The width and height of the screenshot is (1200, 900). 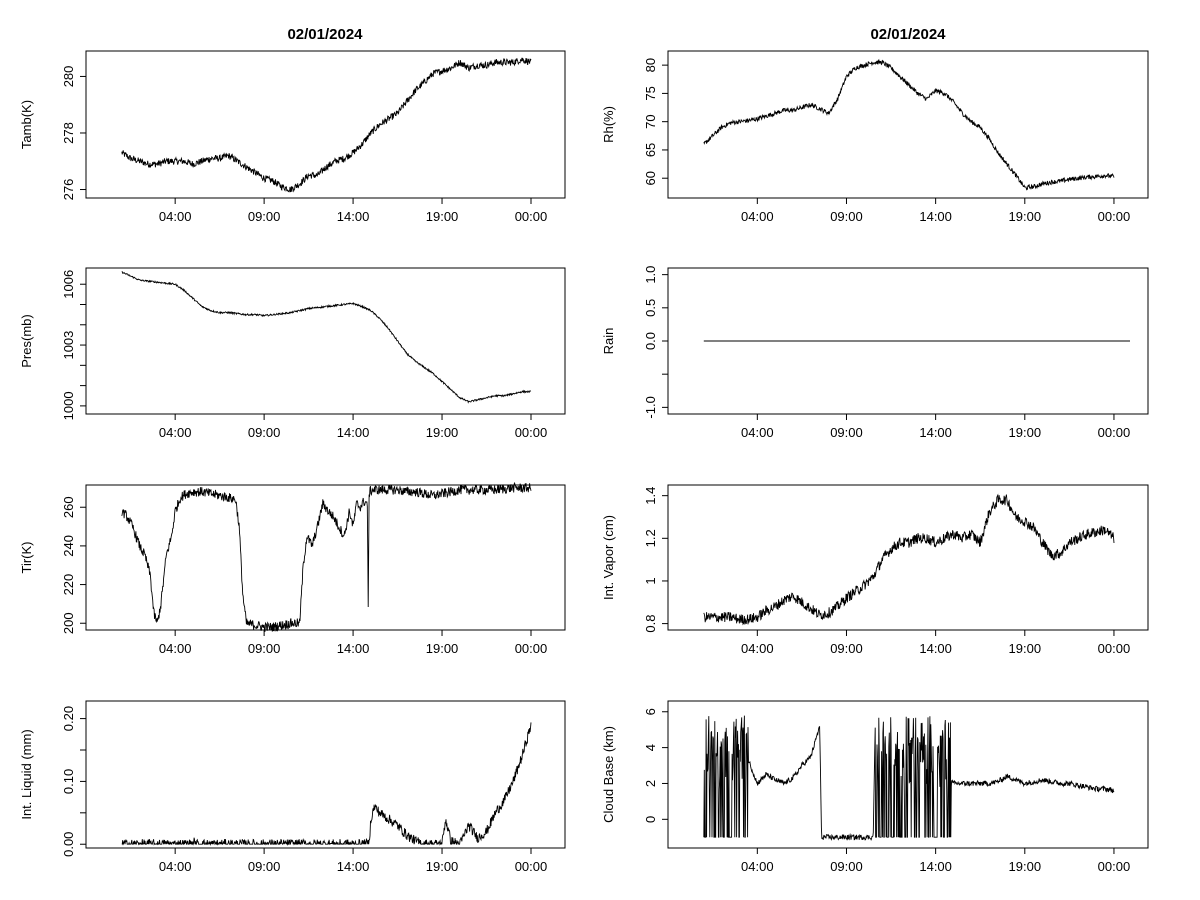 What do you see at coordinates (68, 585) in the screenshot?
I see `y-tick-label-tir: 220` at bounding box center [68, 585].